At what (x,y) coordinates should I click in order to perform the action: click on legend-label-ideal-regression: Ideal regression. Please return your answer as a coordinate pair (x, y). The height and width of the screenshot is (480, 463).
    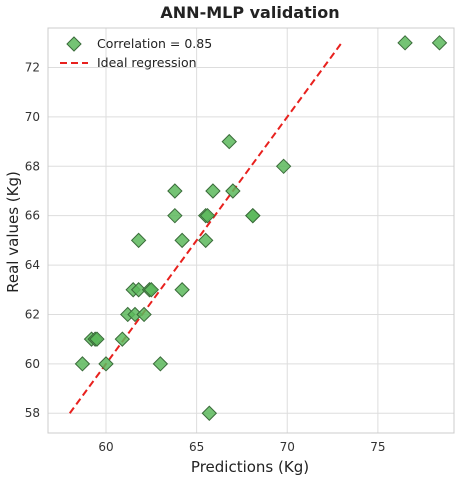
    Looking at the image, I should click on (147, 62).